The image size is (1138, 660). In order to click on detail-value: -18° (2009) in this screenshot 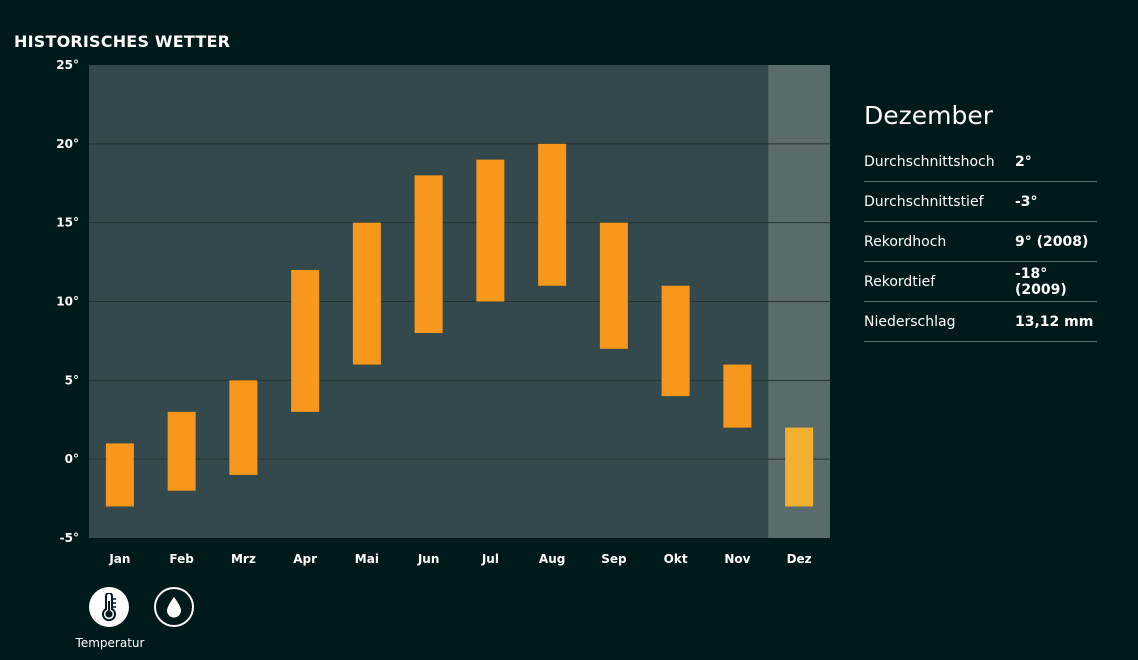, I will do `click(1041, 281)`.